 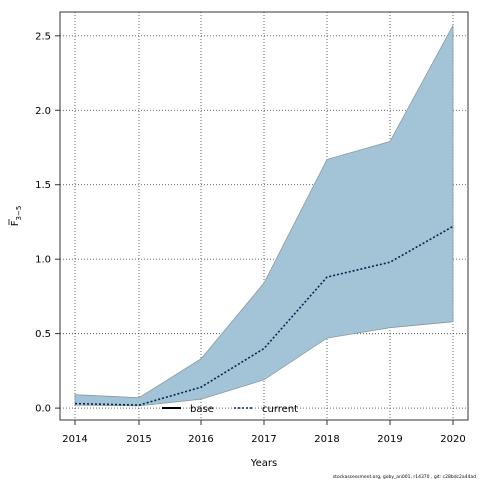 I want to click on x-tick-label-3: 2017, so click(x=263, y=439).